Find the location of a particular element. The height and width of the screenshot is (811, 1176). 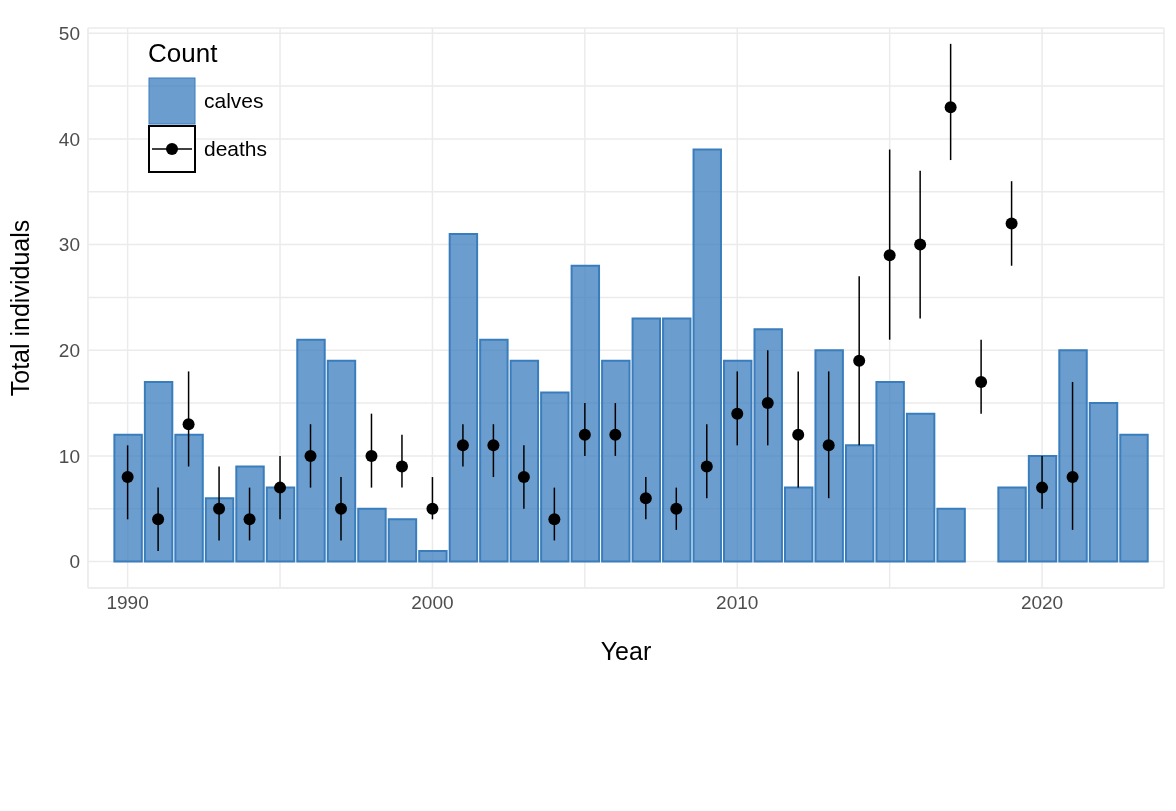

y-tick-label: 10 is located at coordinates (69, 456).